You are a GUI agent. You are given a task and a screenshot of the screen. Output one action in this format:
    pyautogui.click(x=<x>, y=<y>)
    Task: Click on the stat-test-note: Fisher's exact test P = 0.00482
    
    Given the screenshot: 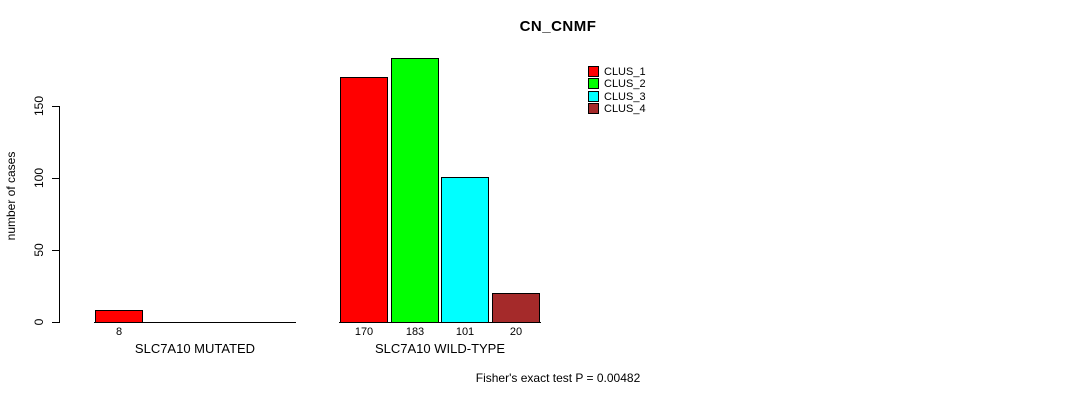 What is the action you would take?
    pyautogui.click(x=558, y=378)
    